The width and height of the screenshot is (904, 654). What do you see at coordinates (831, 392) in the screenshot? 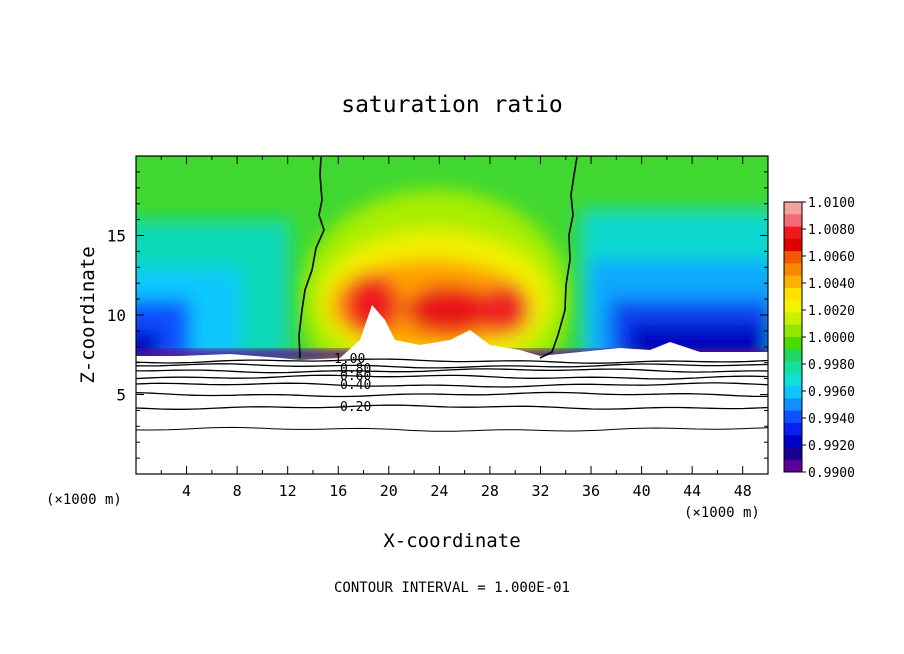
I see `colorbar-label: 0.9960` at bounding box center [831, 392].